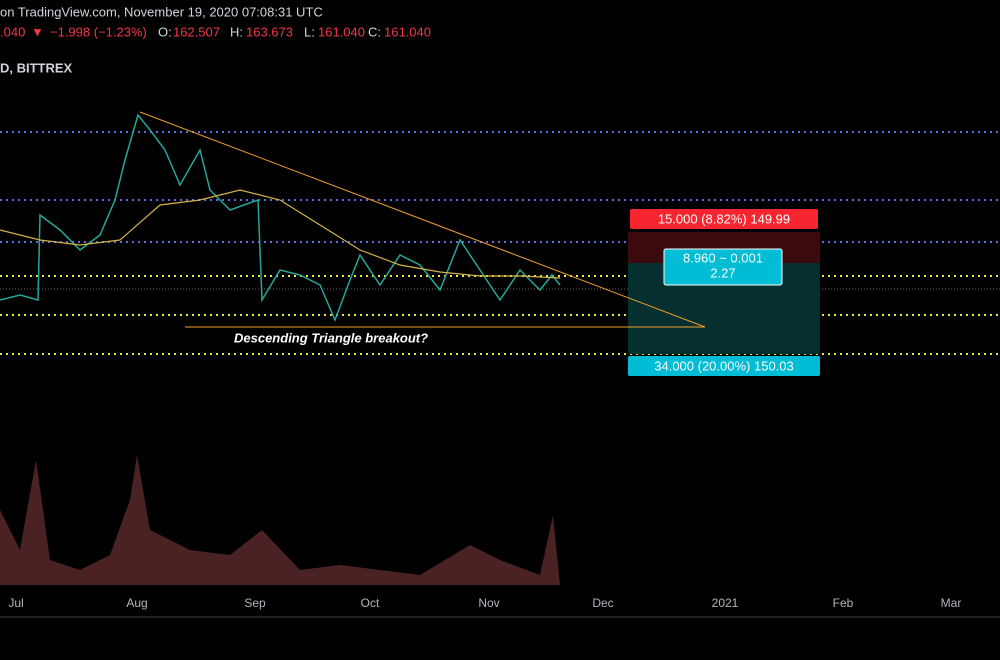 Image resolution: width=1000 pixels, height=660 pixels. Describe the element at coordinates (602, 603) in the screenshot. I see `x-tick-label: Dec` at that location.